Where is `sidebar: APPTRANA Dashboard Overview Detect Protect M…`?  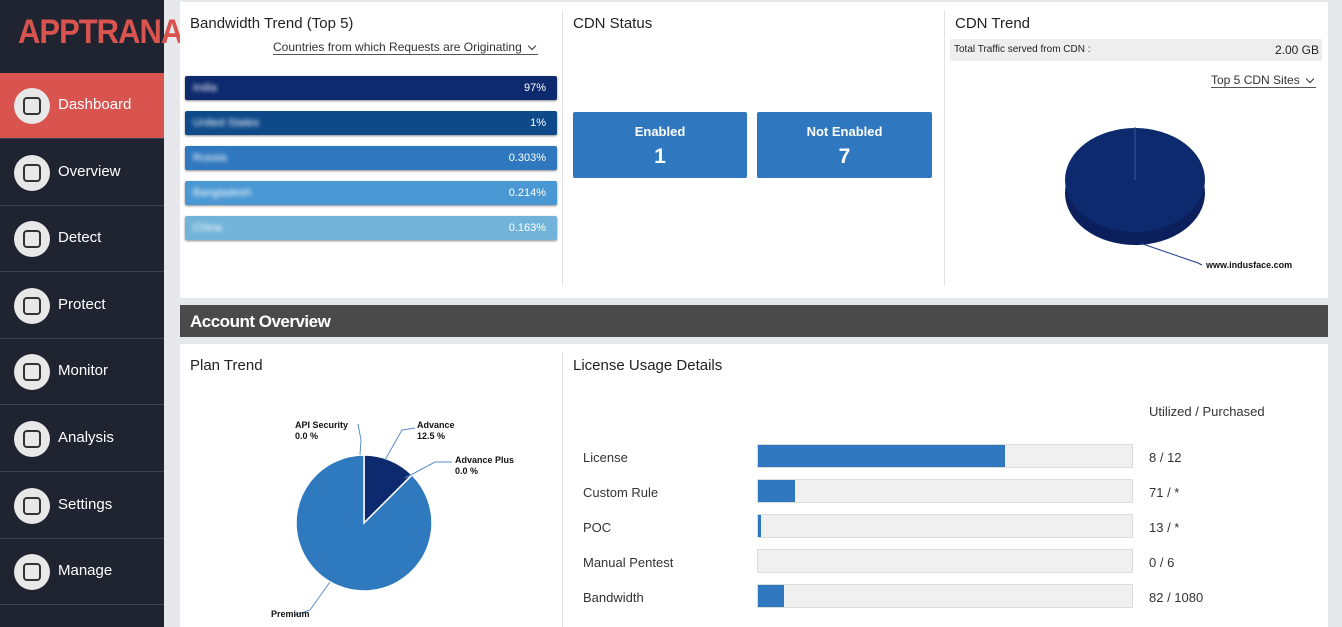
sidebar: APPTRANA Dashboard Overview Detect Protect M… is located at coordinates (91, 313).